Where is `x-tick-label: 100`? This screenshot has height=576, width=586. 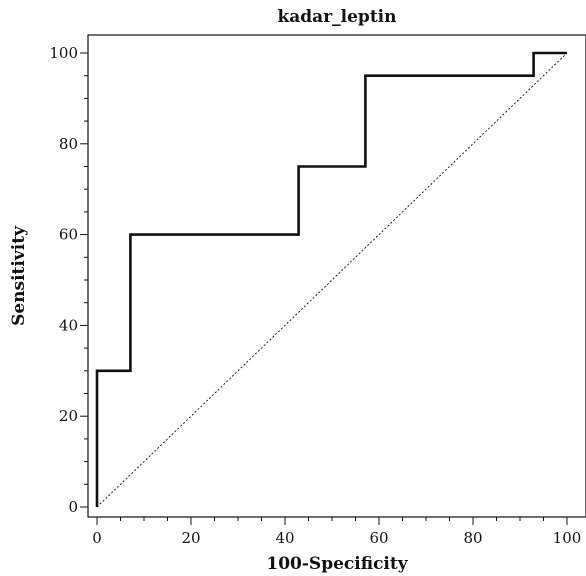 x-tick-label: 100 is located at coordinates (567, 538).